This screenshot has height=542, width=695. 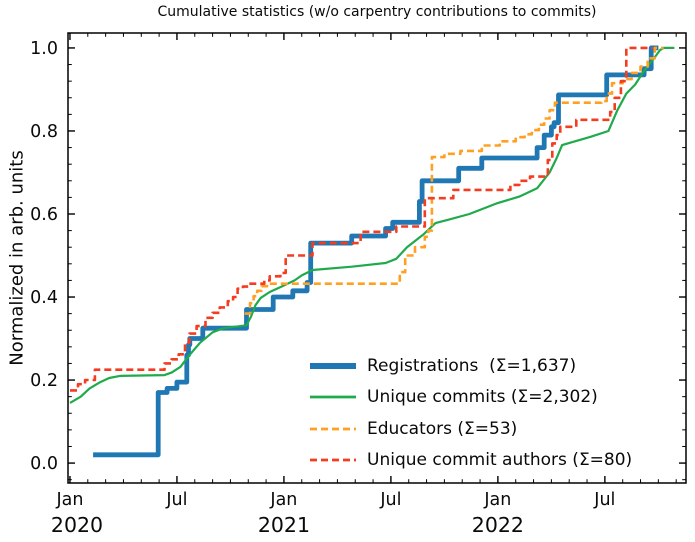 I want to click on svg-text: 1.0, so click(x=44, y=49).